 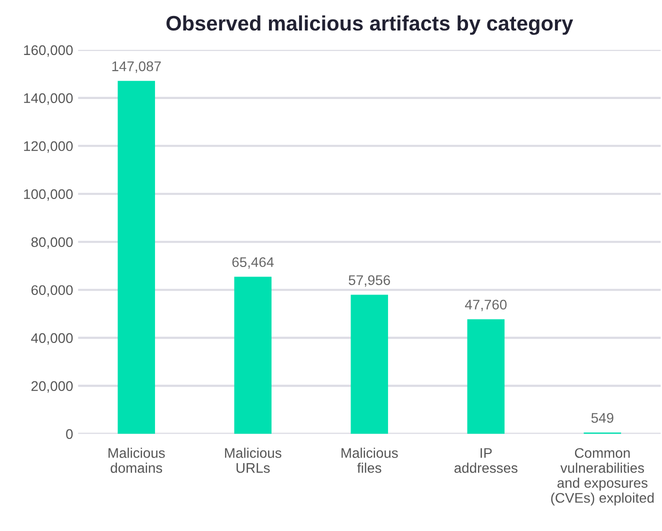 I want to click on data-label: 147,087, so click(x=136, y=67).